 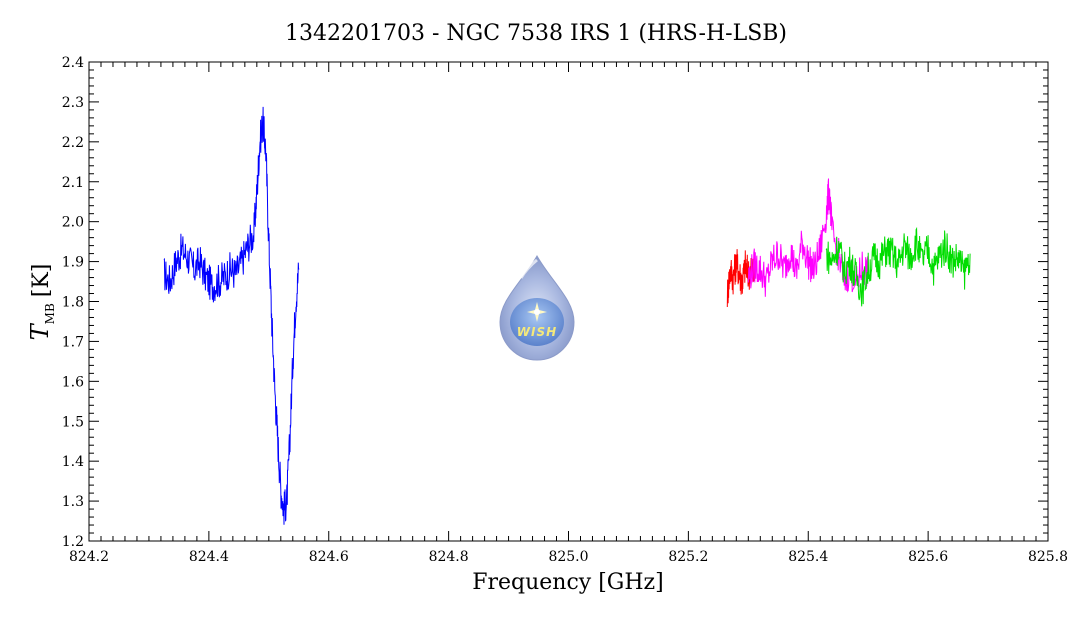 What do you see at coordinates (73, 103) in the screenshot?
I see `y-tick-label: 2.3` at bounding box center [73, 103].